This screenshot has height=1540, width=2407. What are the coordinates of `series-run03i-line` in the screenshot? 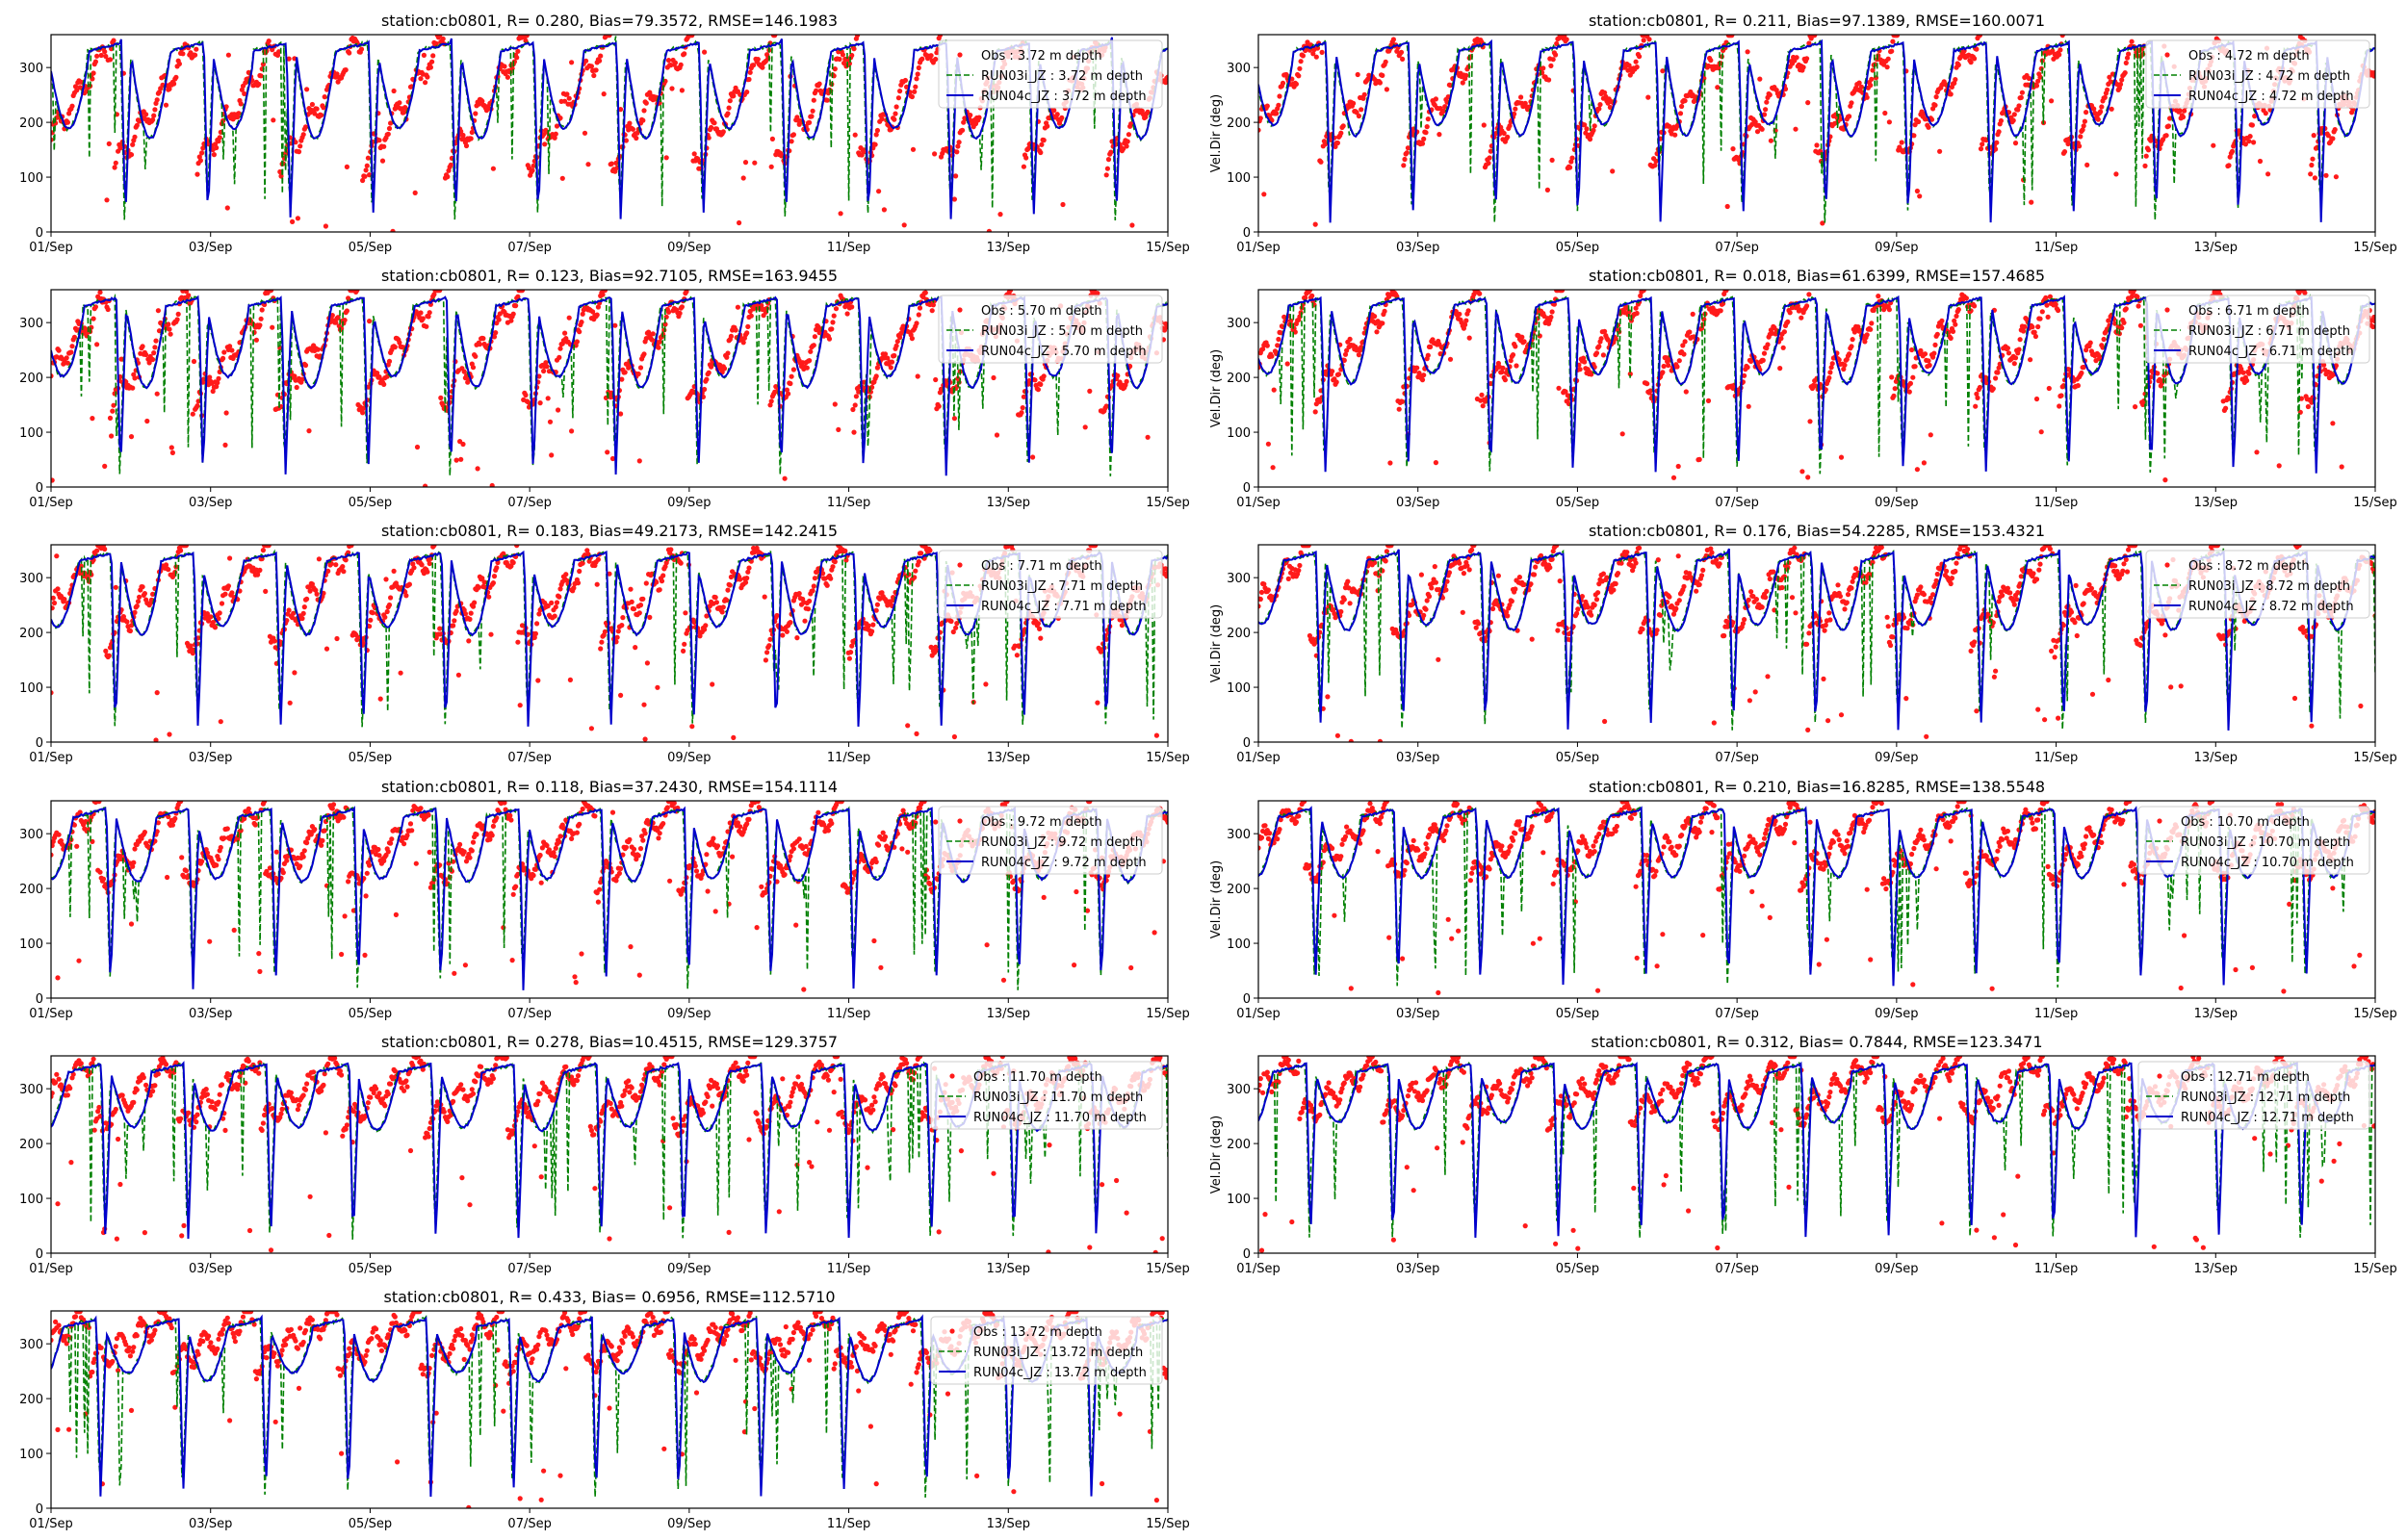 It's located at (609, 128).